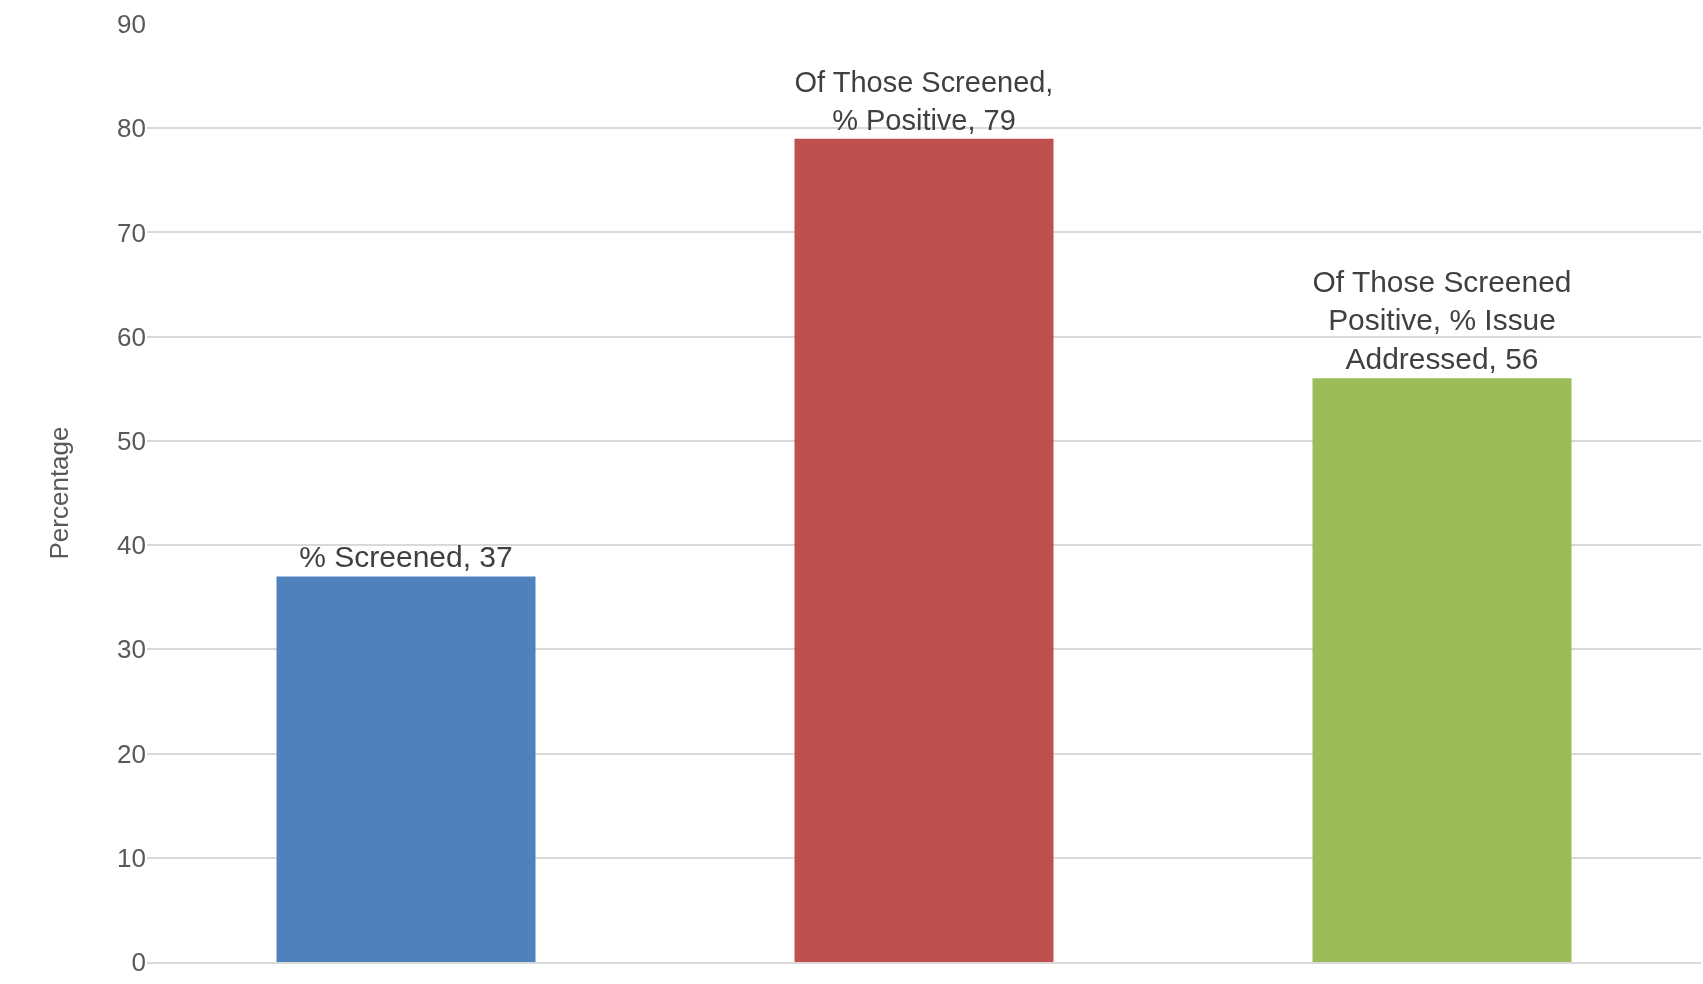 This screenshot has height=984, width=1703. I want to click on data-label: % Screened, 37, so click(406, 557).